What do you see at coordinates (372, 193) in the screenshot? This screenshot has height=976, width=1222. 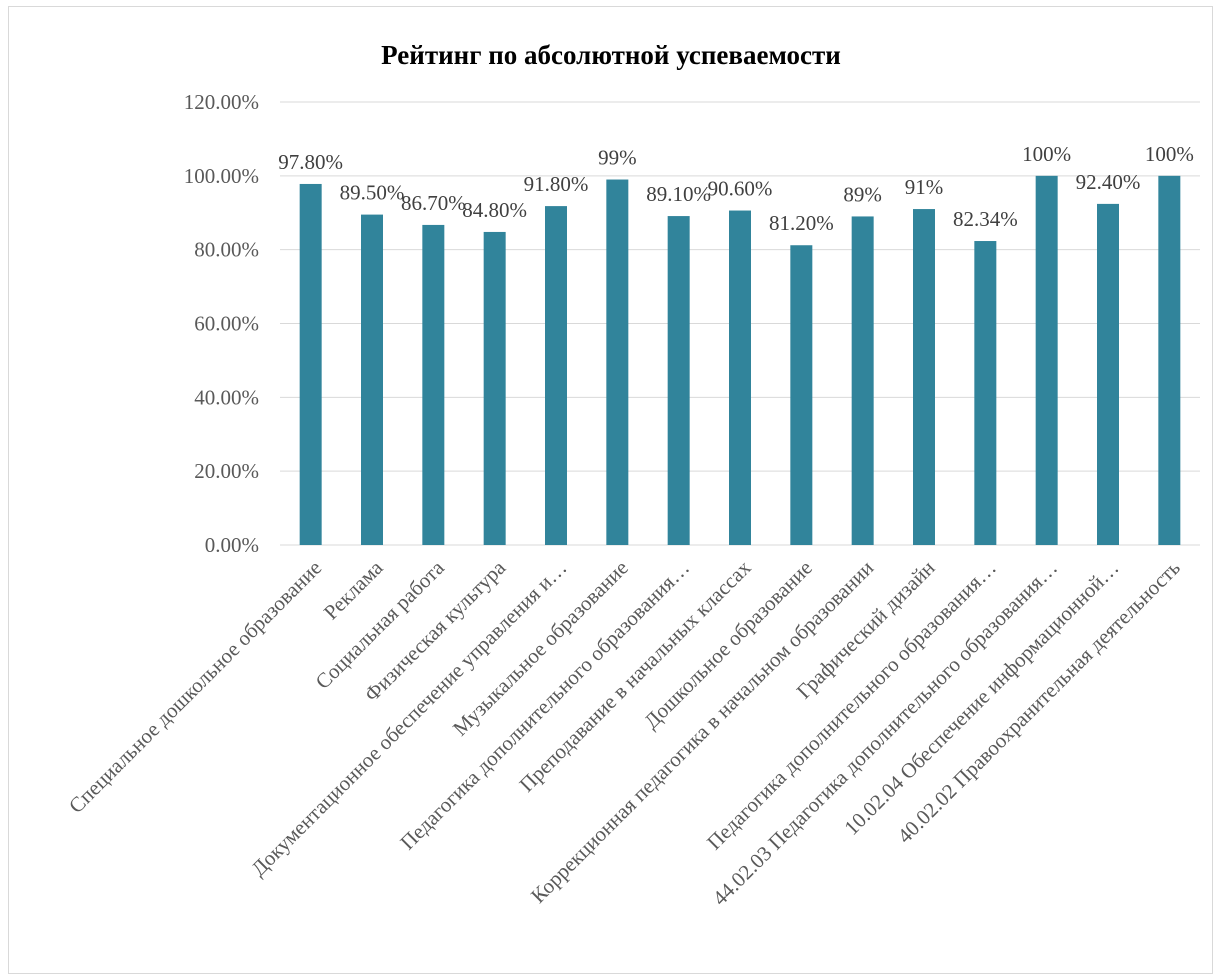 I see `data-label: 89.50%` at bounding box center [372, 193].